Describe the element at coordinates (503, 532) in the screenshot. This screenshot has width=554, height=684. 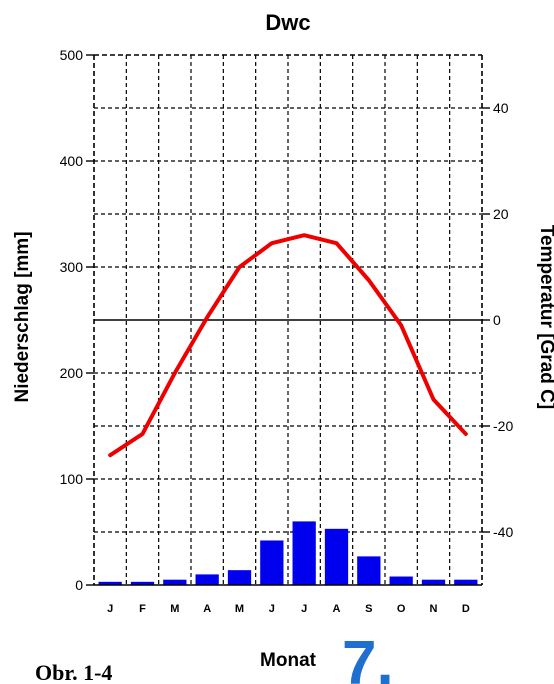
I see `y2-tick-label: -40` at that location.